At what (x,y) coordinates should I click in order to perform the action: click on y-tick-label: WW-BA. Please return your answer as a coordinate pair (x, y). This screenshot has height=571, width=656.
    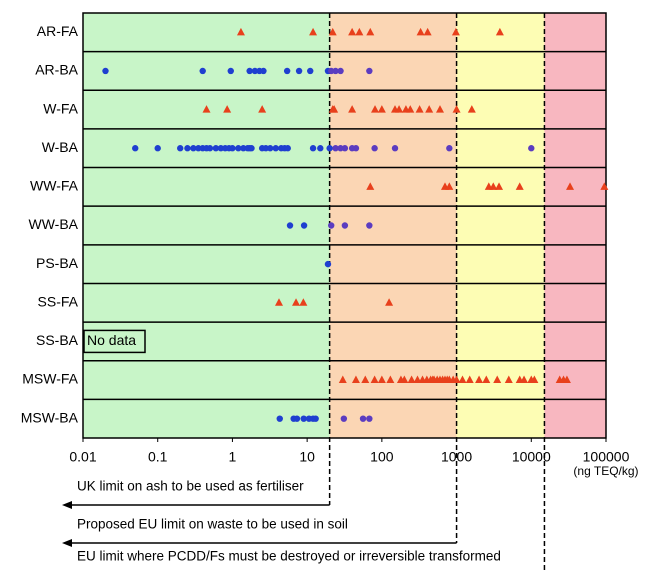
    Looking at the image, I should click on (53, 224).